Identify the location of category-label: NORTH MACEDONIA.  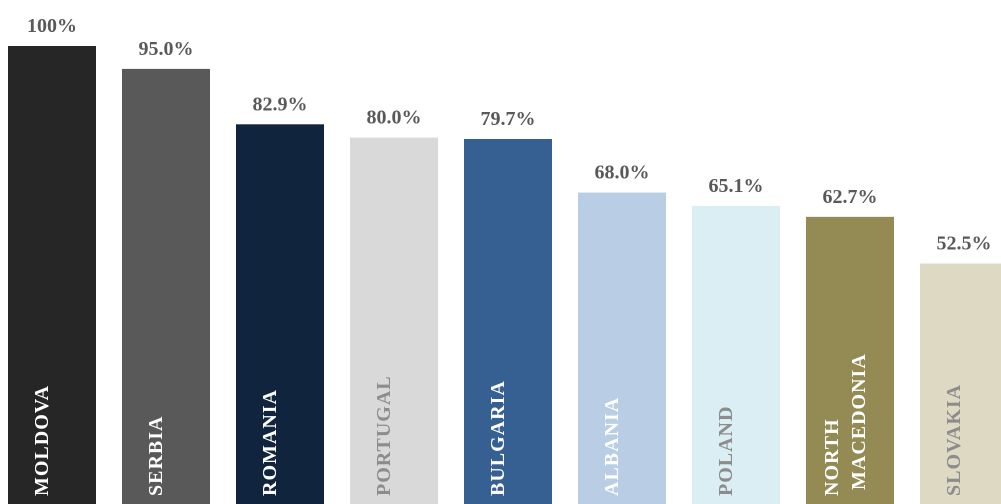
(845, 424).